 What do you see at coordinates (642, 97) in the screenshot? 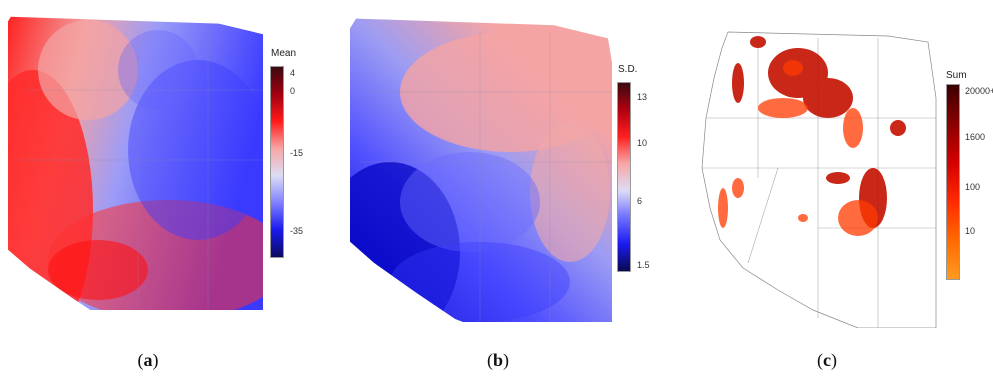
I see `sd-tick-13: 13` at bounding box center [642, 97].